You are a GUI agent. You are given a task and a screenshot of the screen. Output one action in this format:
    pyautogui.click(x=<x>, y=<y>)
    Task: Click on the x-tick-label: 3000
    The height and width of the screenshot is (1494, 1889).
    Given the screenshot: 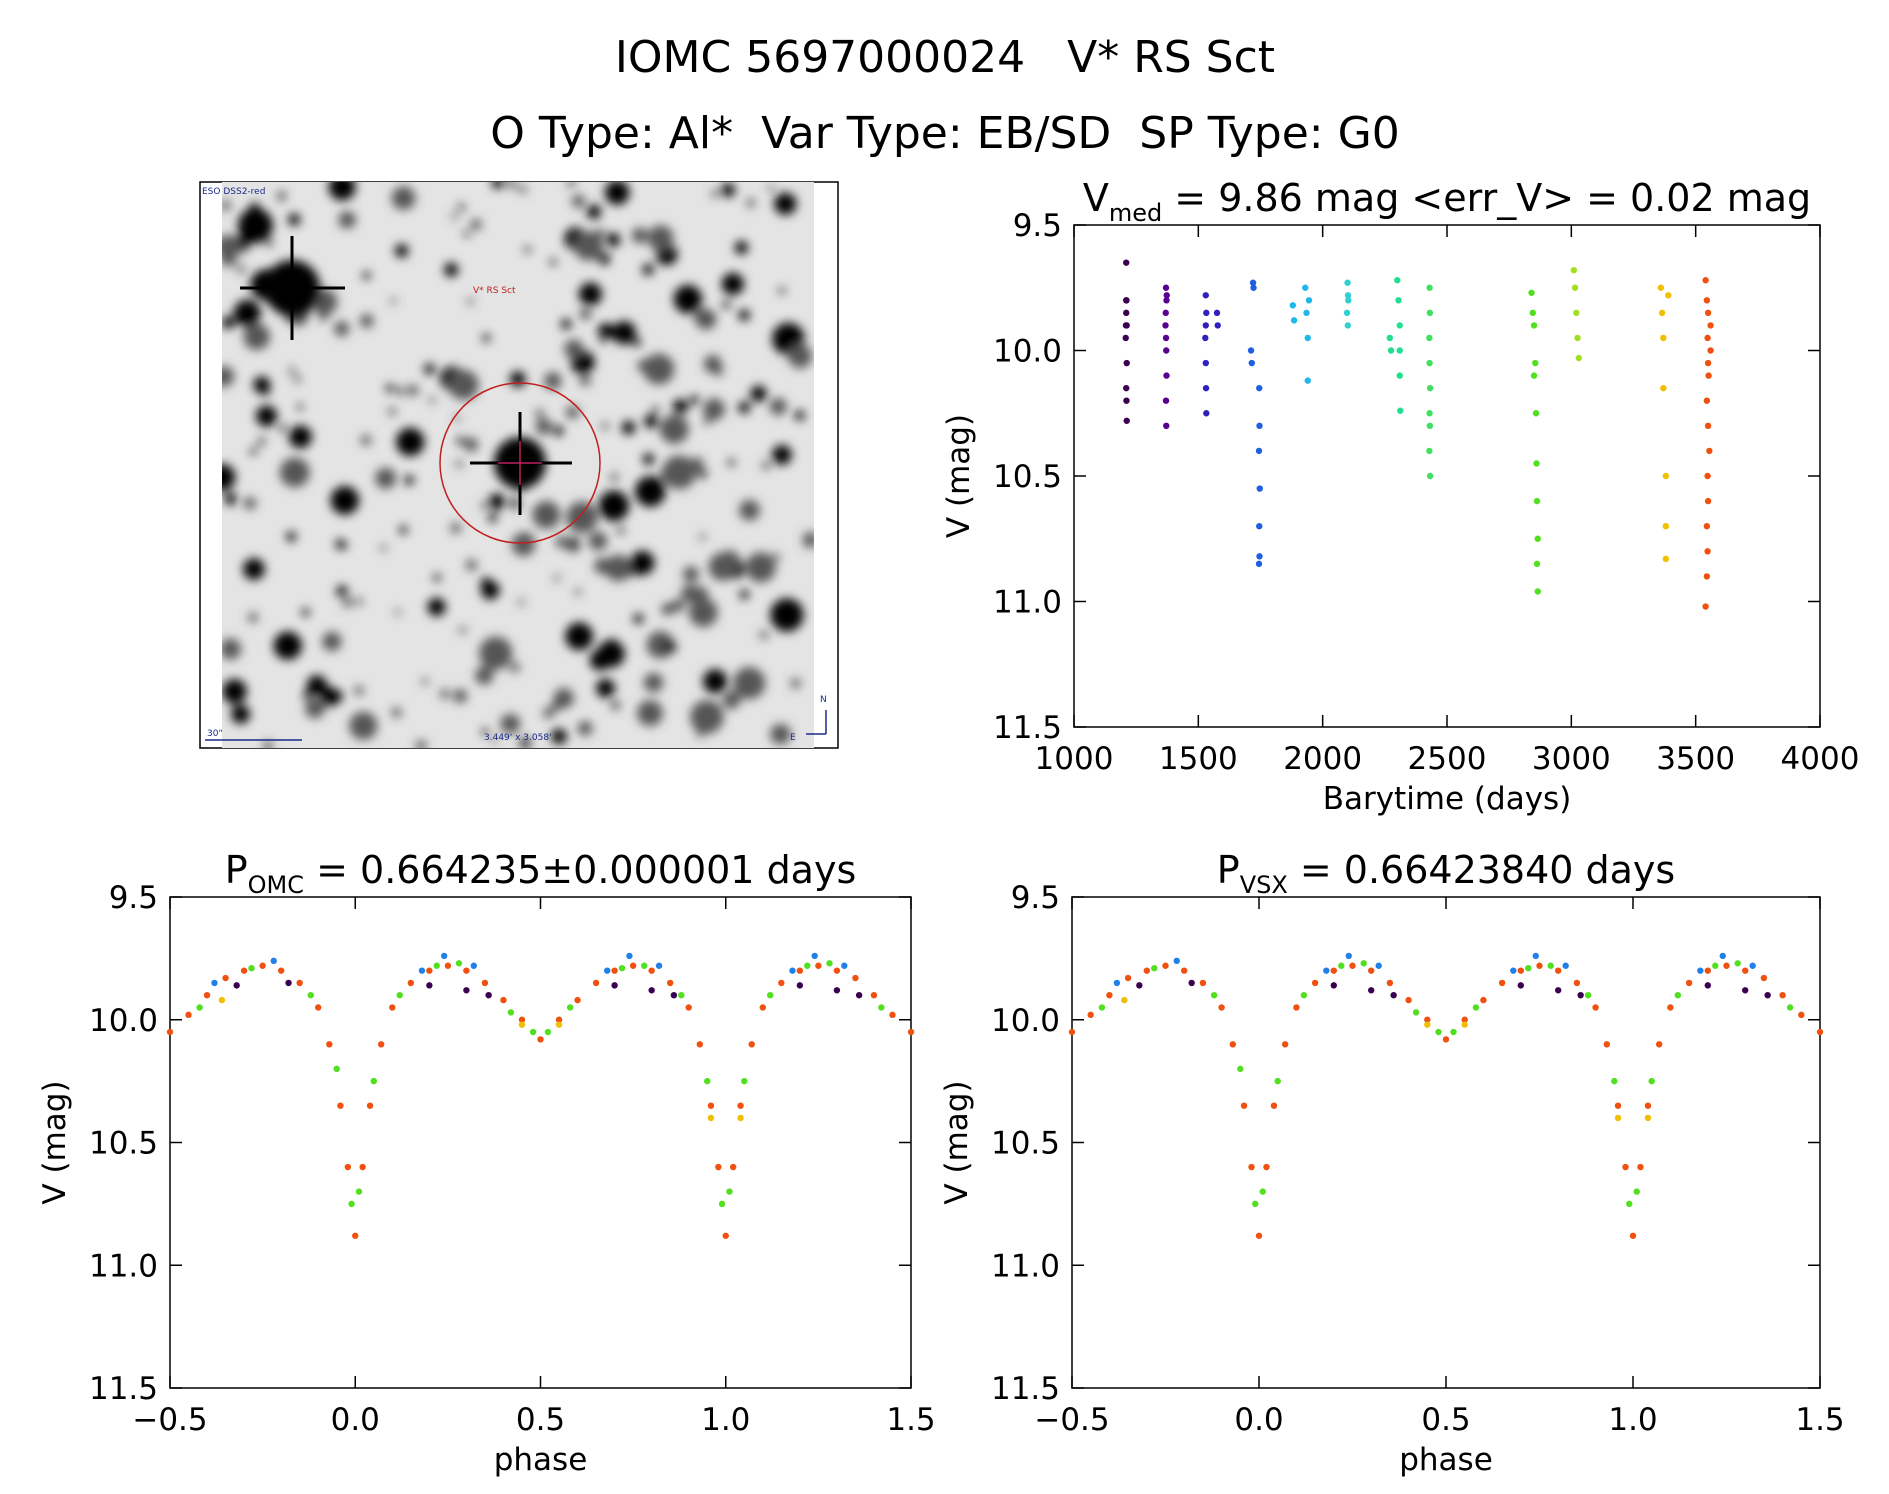 What is the action you would take?
    pyautogui.click(x=1571, y=759)
    